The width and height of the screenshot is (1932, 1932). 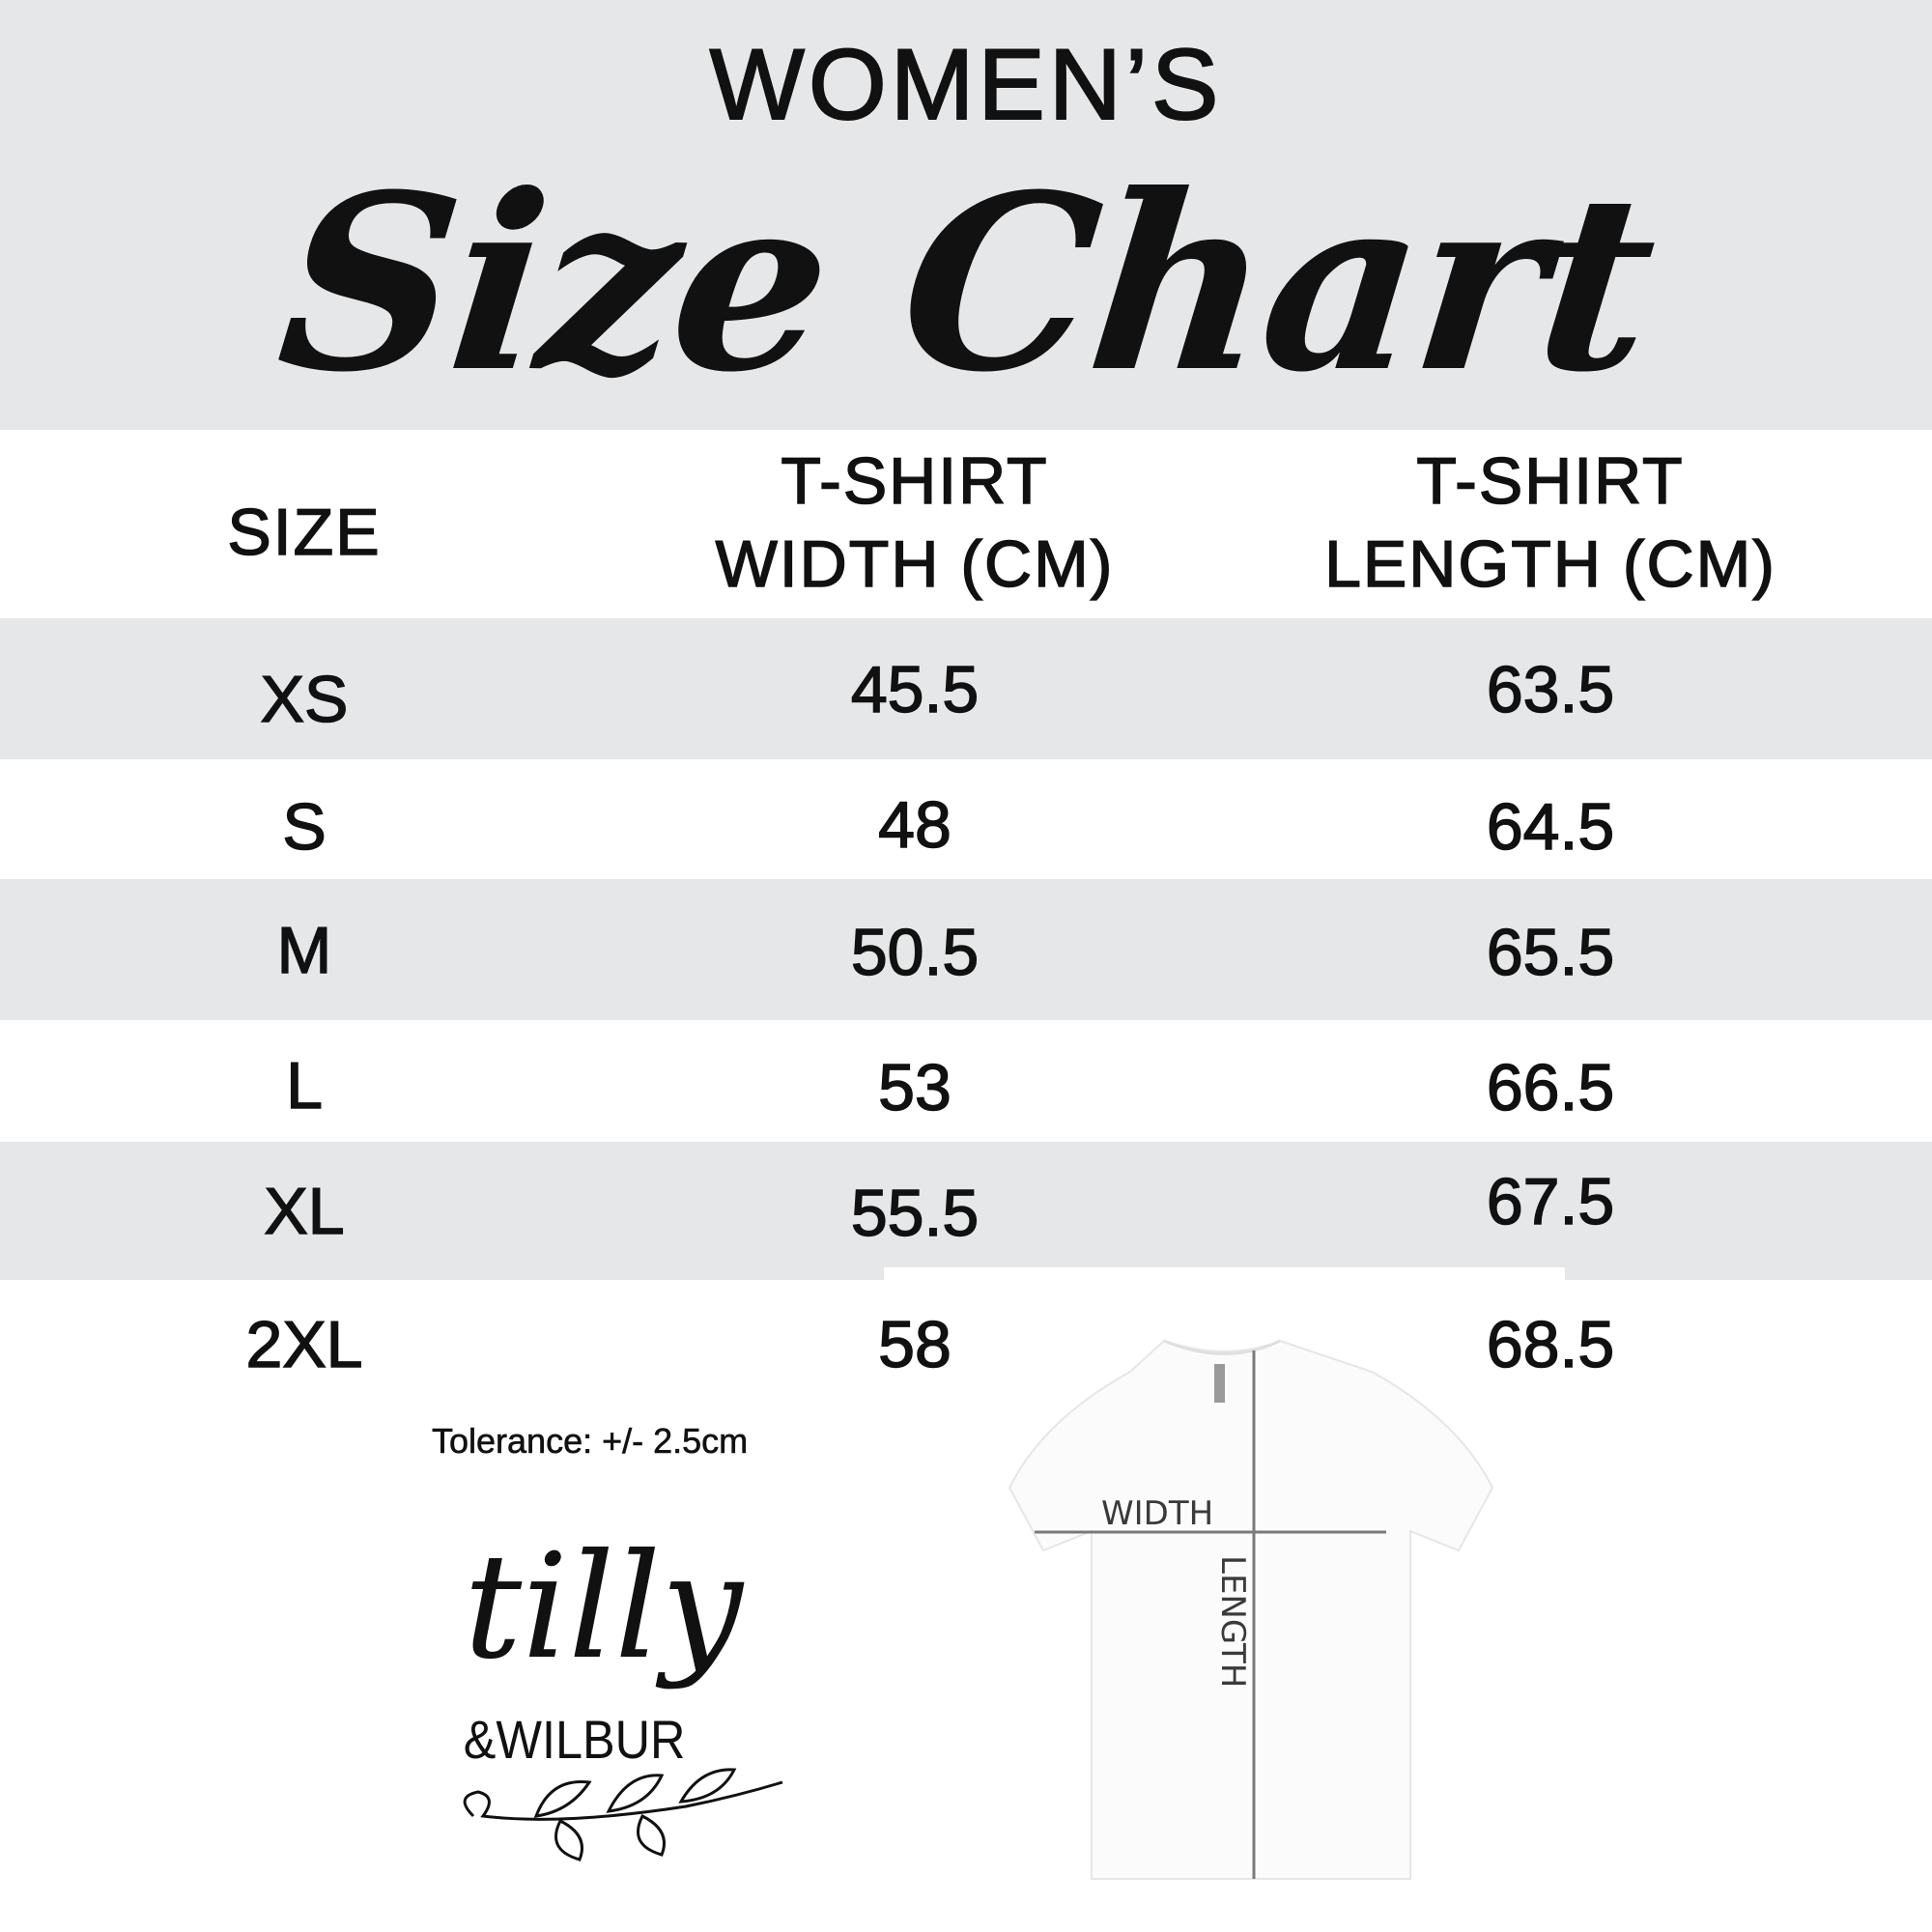 What do you see at coordinates (1224, 1274) in the screenshot?
I see `band-notch` at bounding box center [1224, 1274].